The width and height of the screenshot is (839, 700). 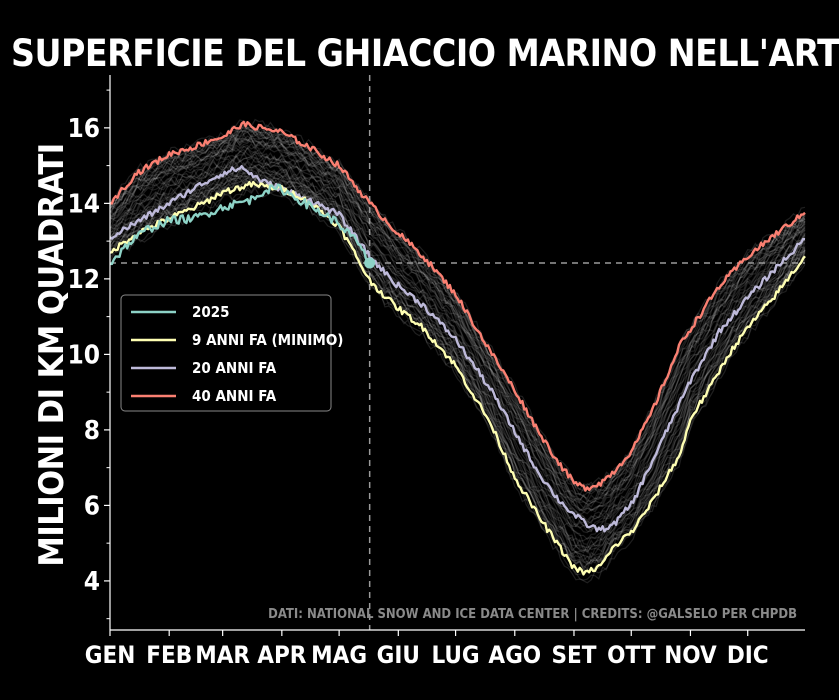 What do you see at coordinates (92, 582) in the screenshot?
I see `y-tick-label: 4` at bounding box center [92, 582].